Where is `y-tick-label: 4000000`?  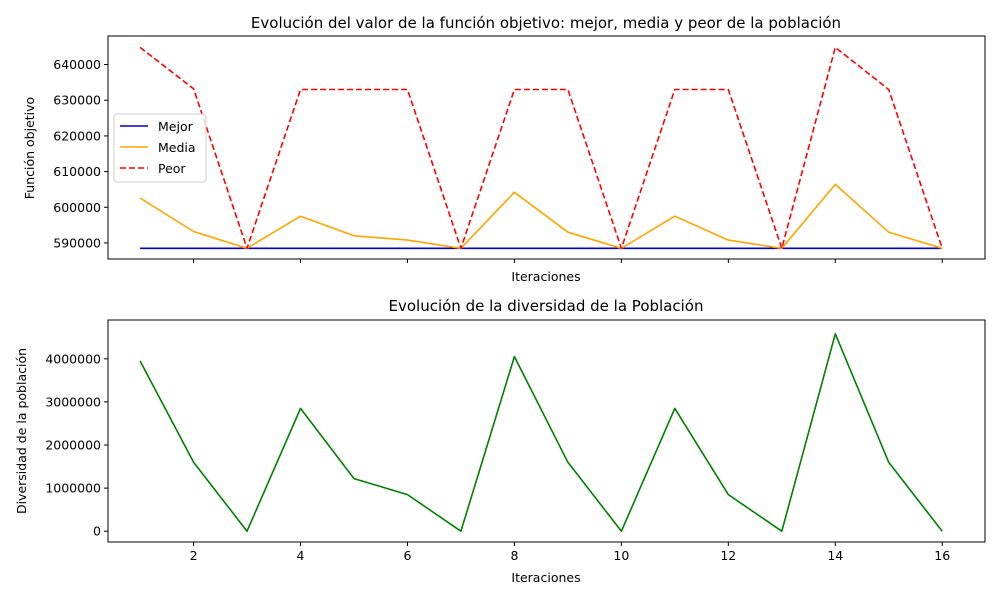
y-tick-label: 4000000 is located at coordinates (73, 358).